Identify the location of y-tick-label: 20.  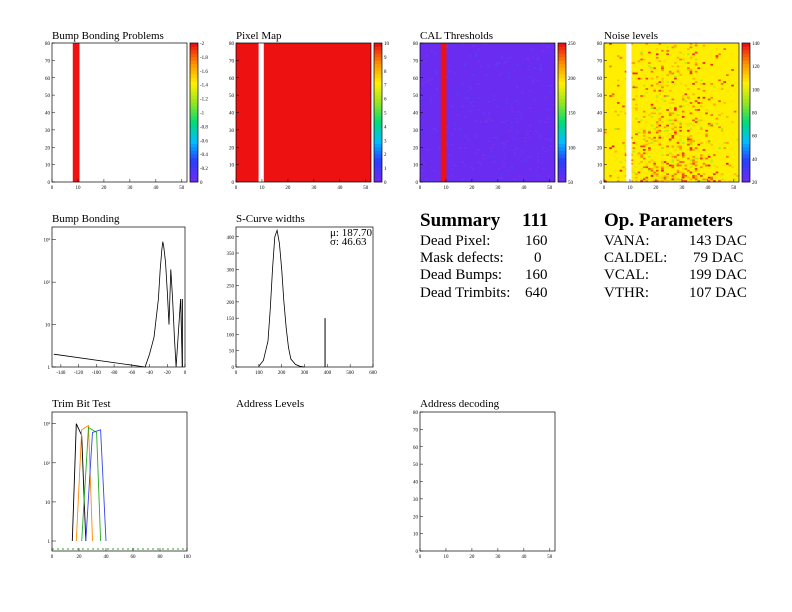
(48, 148).